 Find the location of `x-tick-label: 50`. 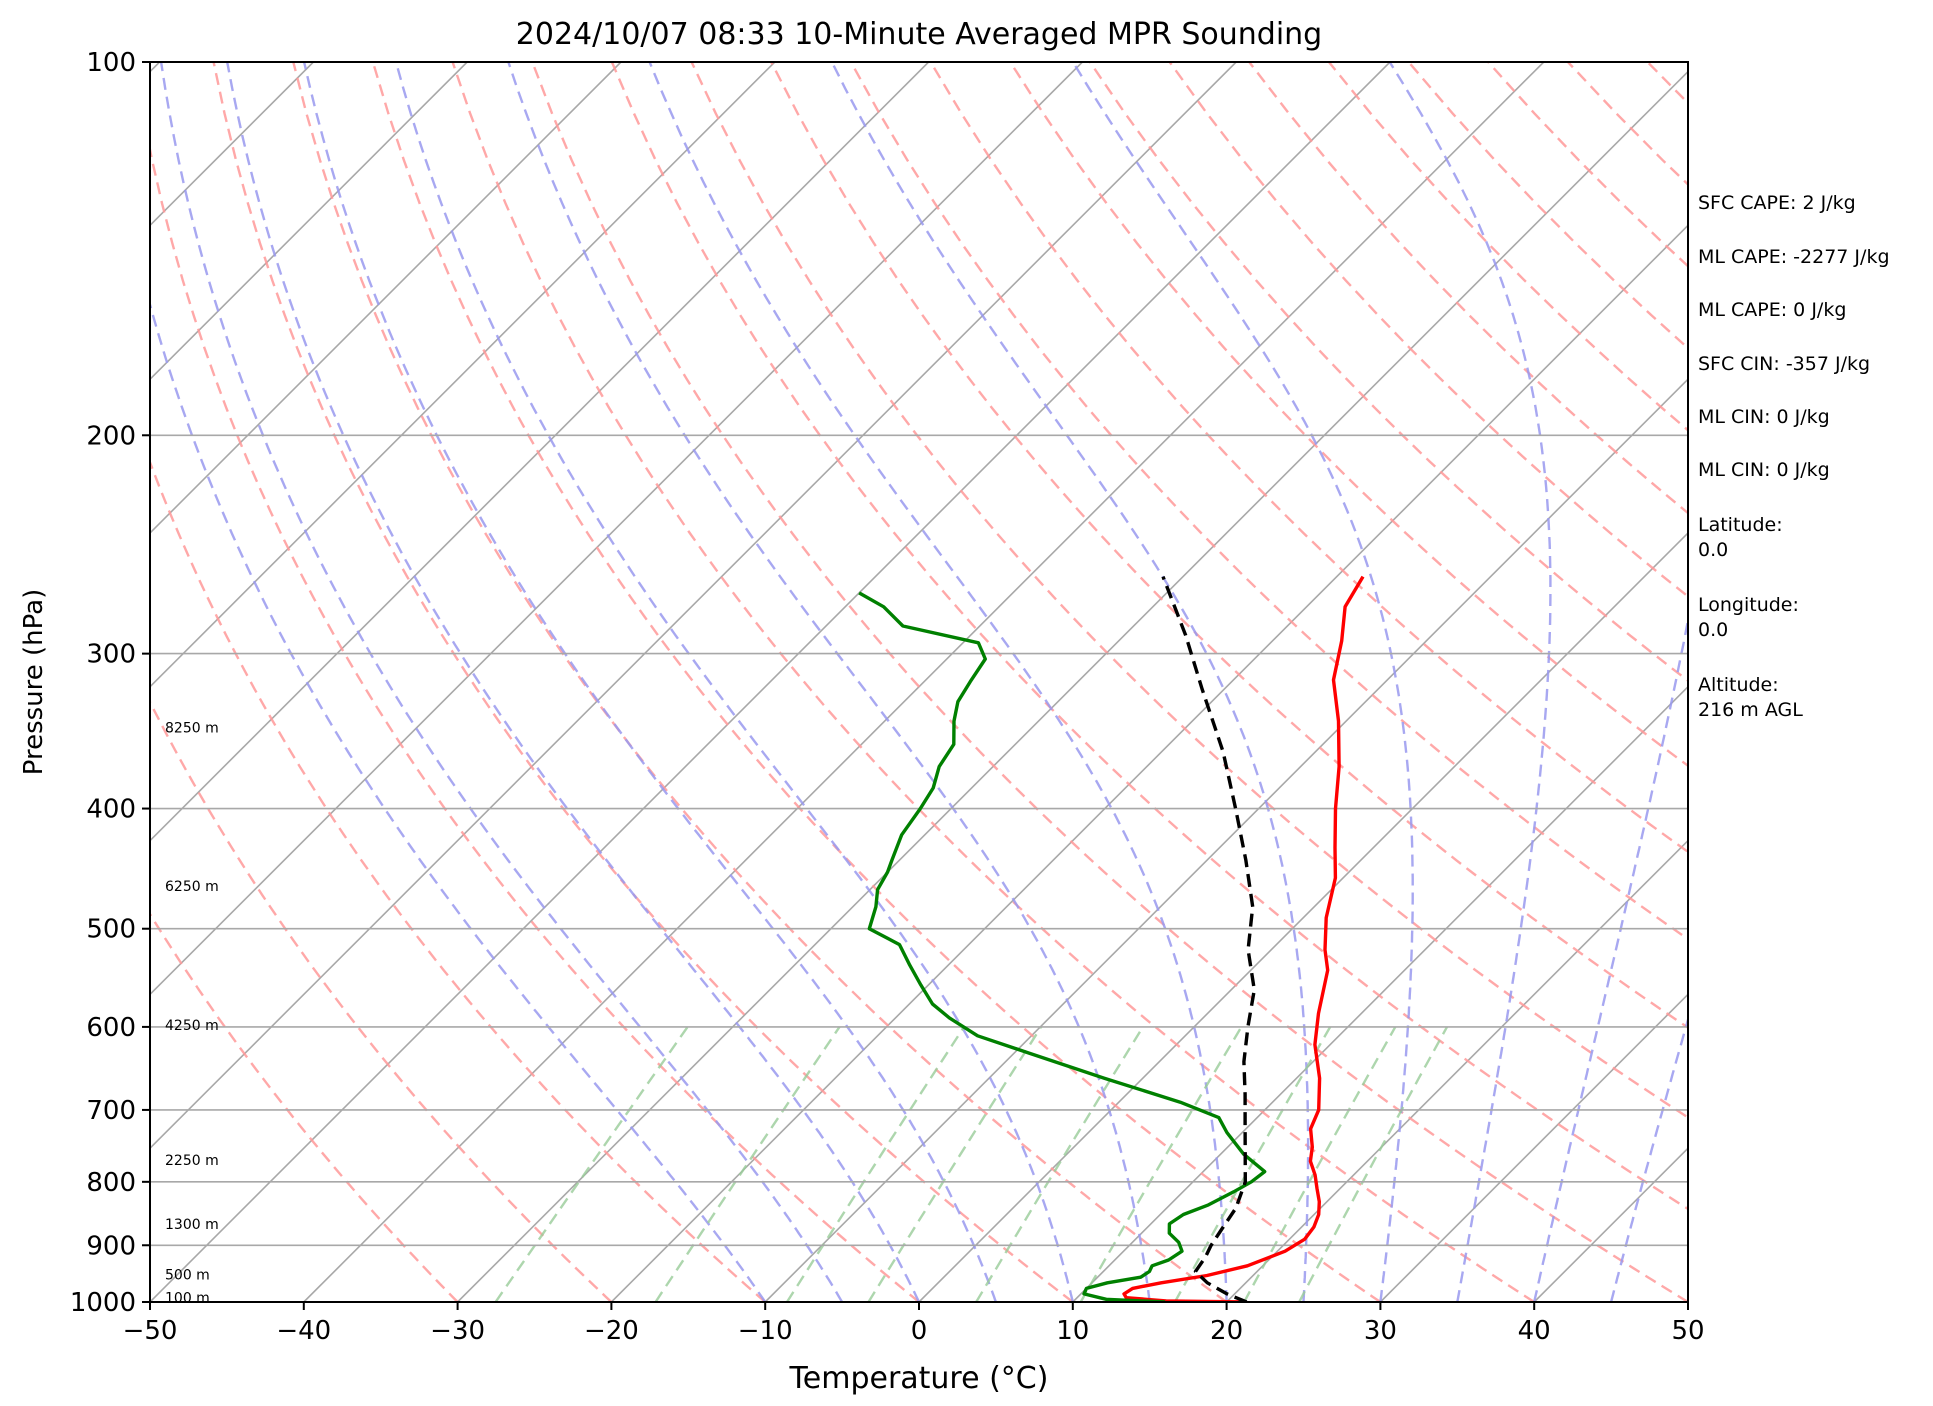

x-tick-label: 50 is located at coordinates (1687, 1331).